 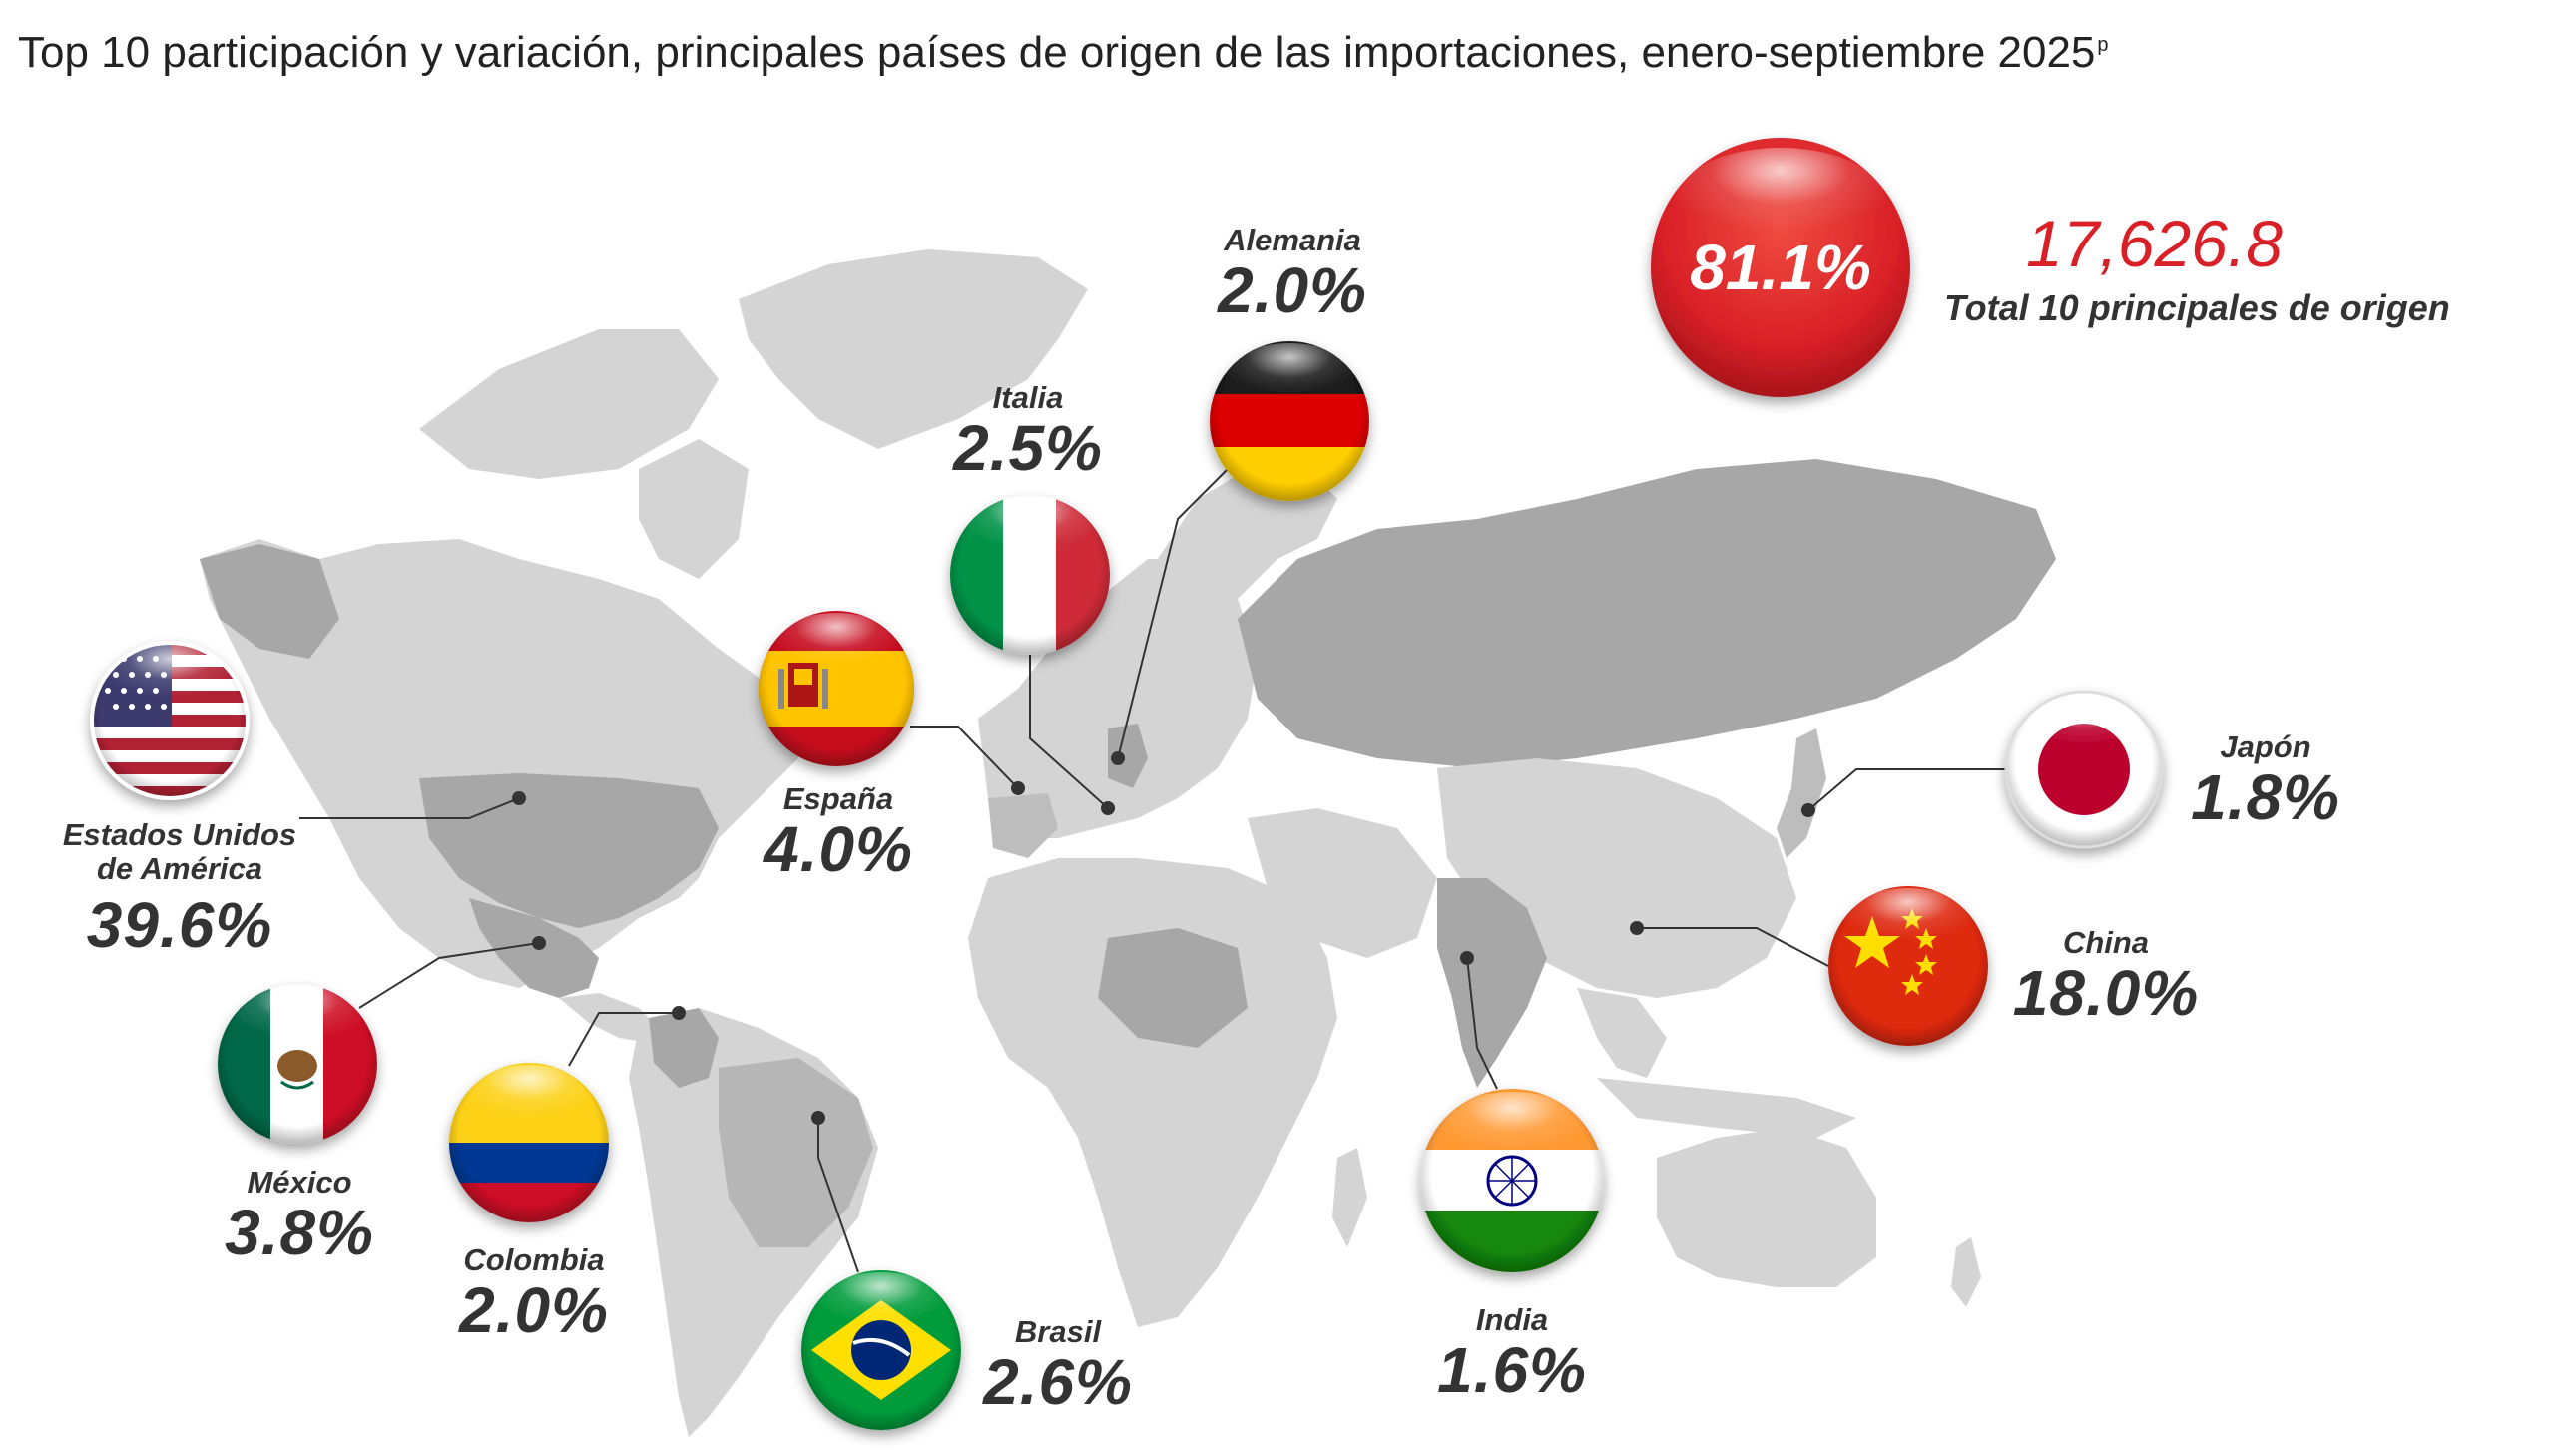 I want to click on leader-line-colombia, so click(x=623, y=1039).